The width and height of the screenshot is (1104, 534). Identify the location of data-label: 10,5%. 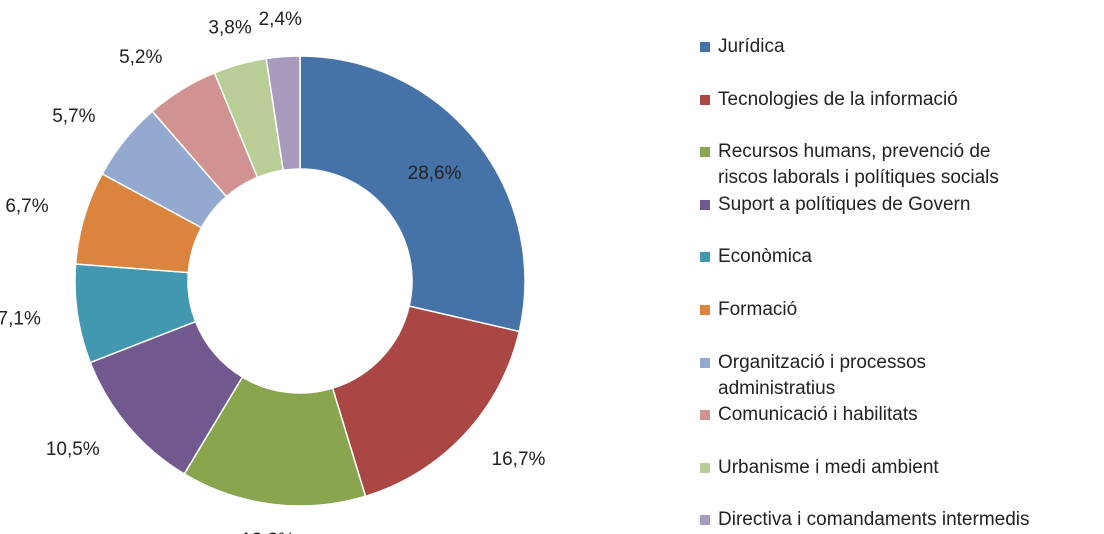
(73, 449).